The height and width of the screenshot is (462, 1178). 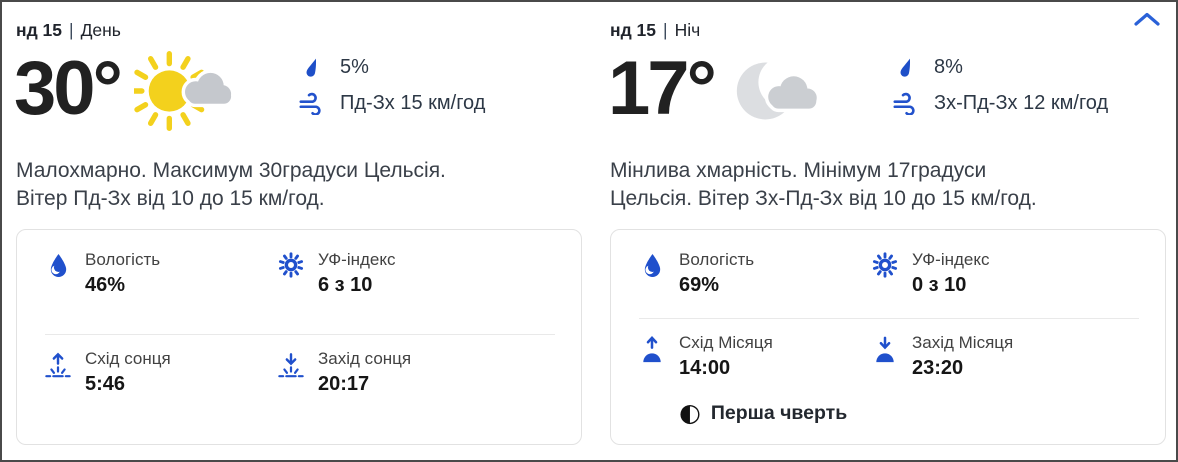 I want to click on moonrise-icon, so click(x=652, y=356).